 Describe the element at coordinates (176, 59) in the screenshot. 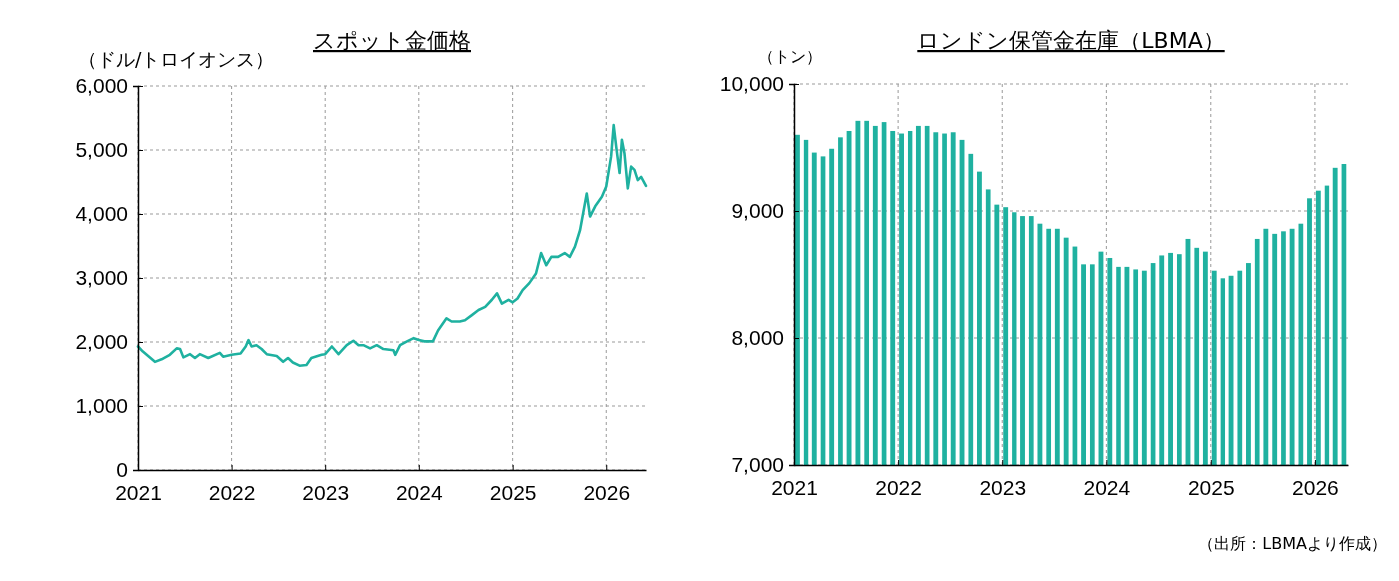

I see `y-axis-title: （ドル/トロイオンス）` at that location.